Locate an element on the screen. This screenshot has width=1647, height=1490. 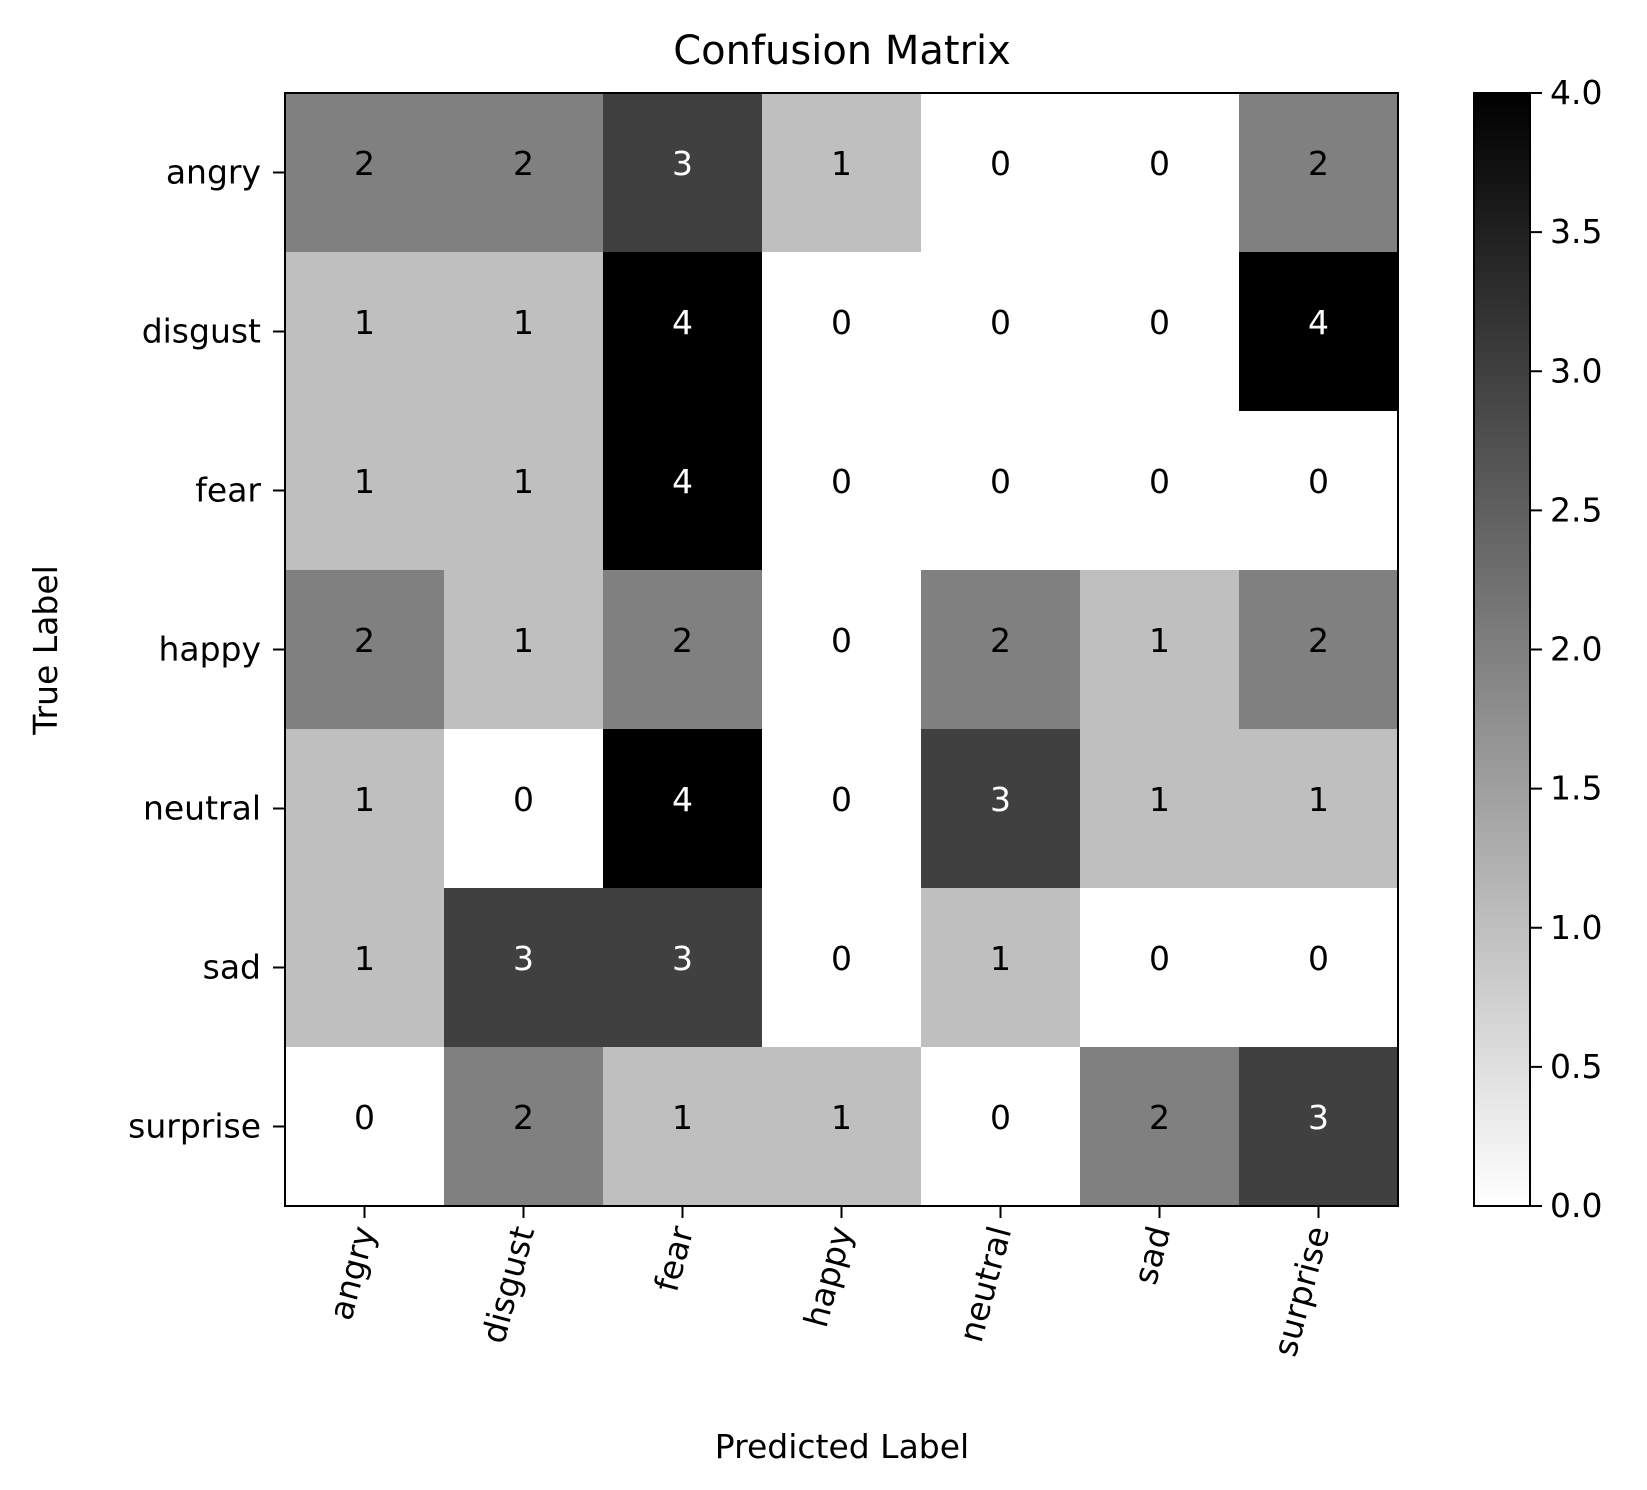
colorbar-ticks: 0.0 0.5 1.0 1.5 2.0 2.5 3.0 3.5 4.0 is located at coordinates (1566, 649).